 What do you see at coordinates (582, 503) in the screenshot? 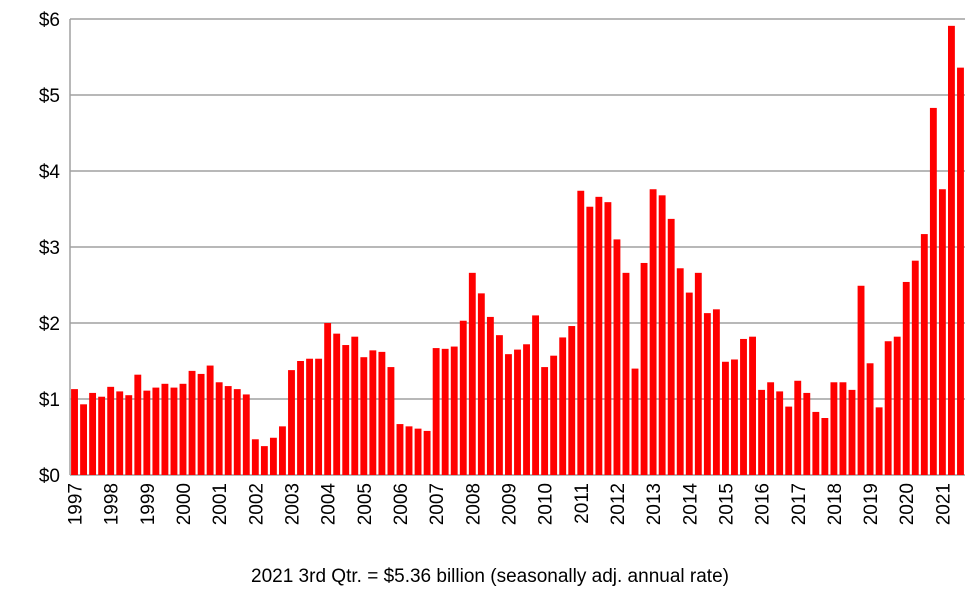
I see `x-tick-label: 2011` at bounding box center [582, 503].